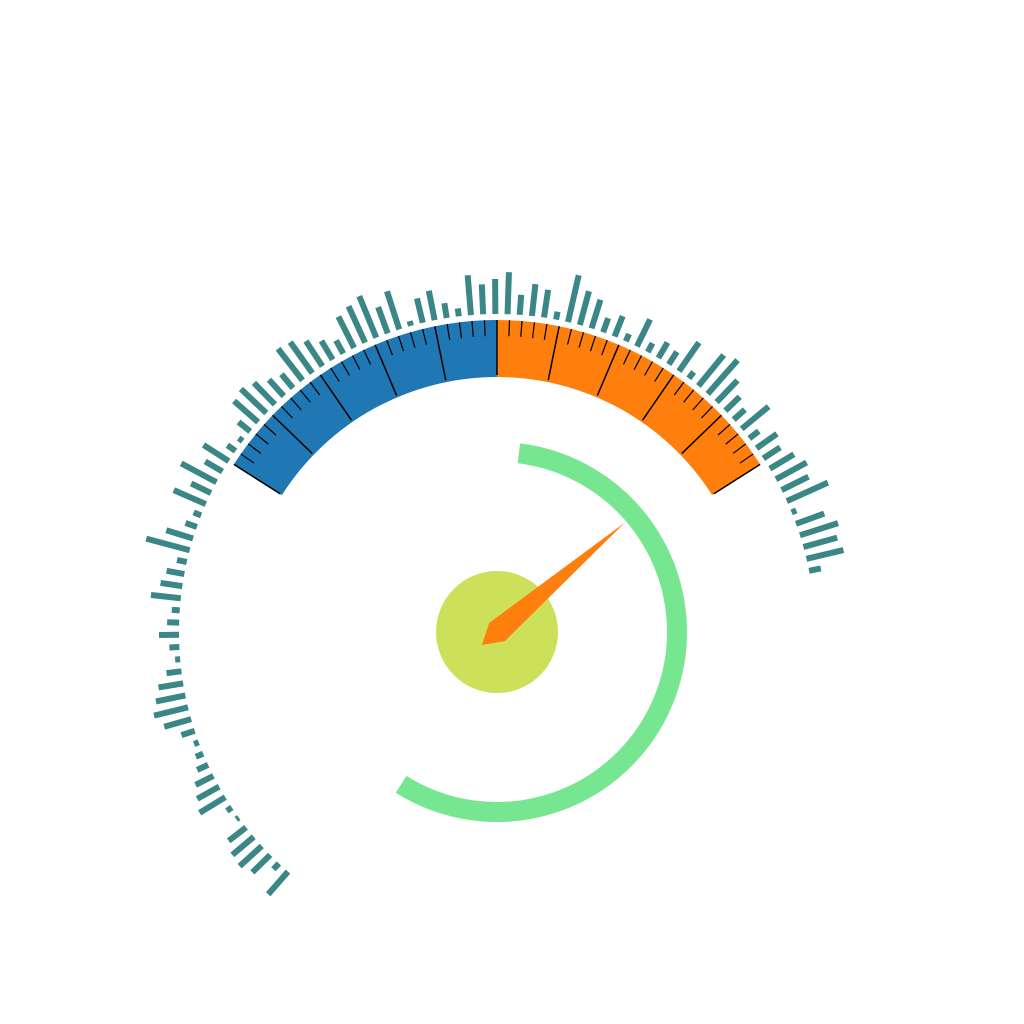 Image resolution: width=1024 pixels, height=1024 pixels. Describe the element at coordinates (553, 584) in the screenshot. I see `needle` at that location.